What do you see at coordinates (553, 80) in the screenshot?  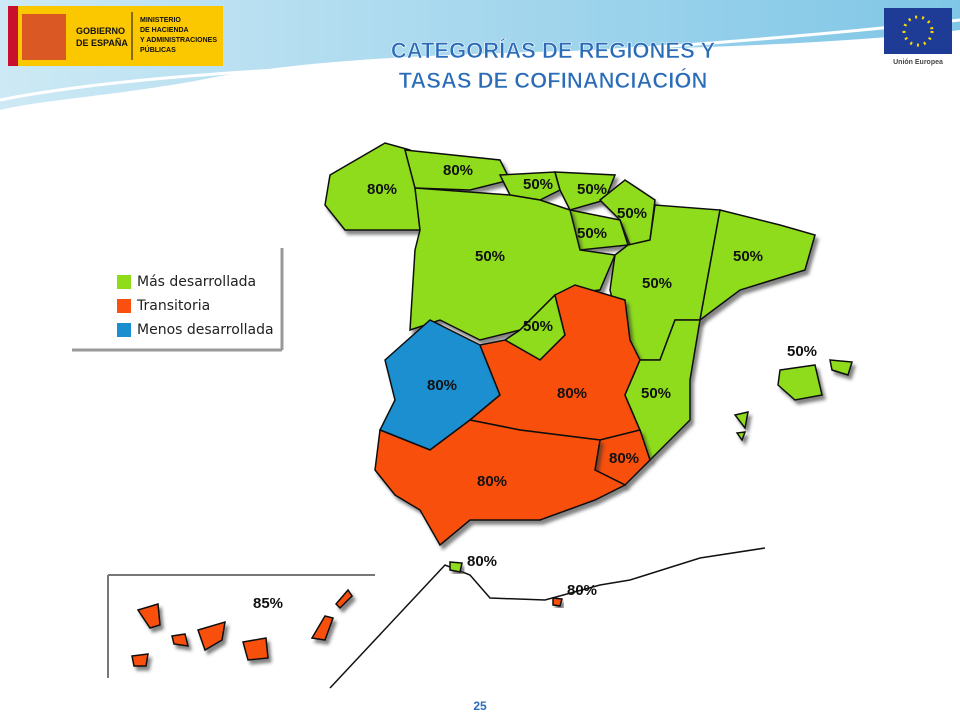 I see `title: TASAS DE COFINANCIACIÓN` at bounding box center [553, 80].